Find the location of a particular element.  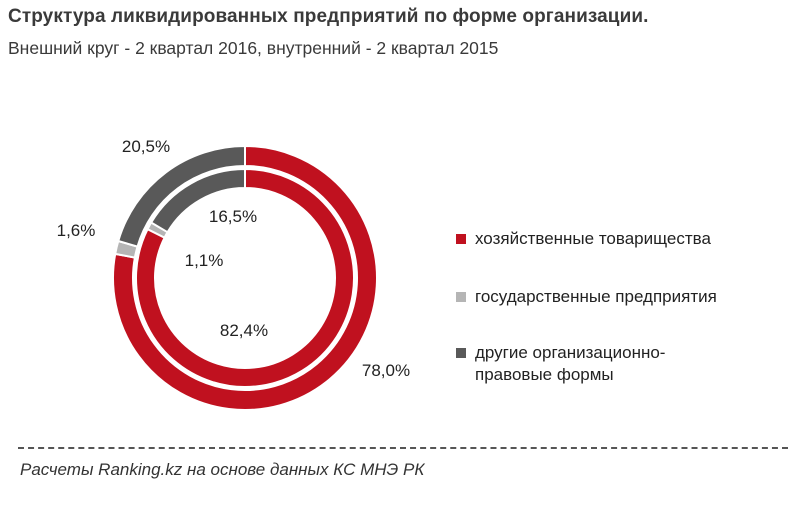

outer-ring-slice-other-forms is located at coordinates (181, 196).